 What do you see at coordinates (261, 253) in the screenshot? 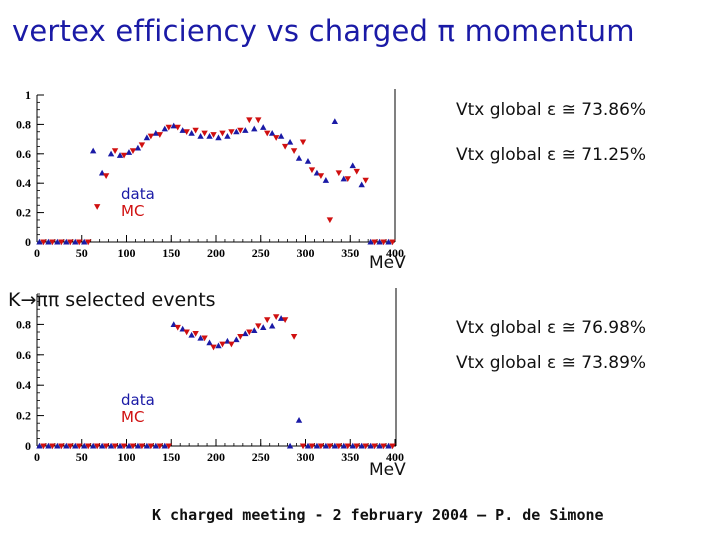
I see `chart1-x-tick-label: 250` at bounding box center [261, 253].